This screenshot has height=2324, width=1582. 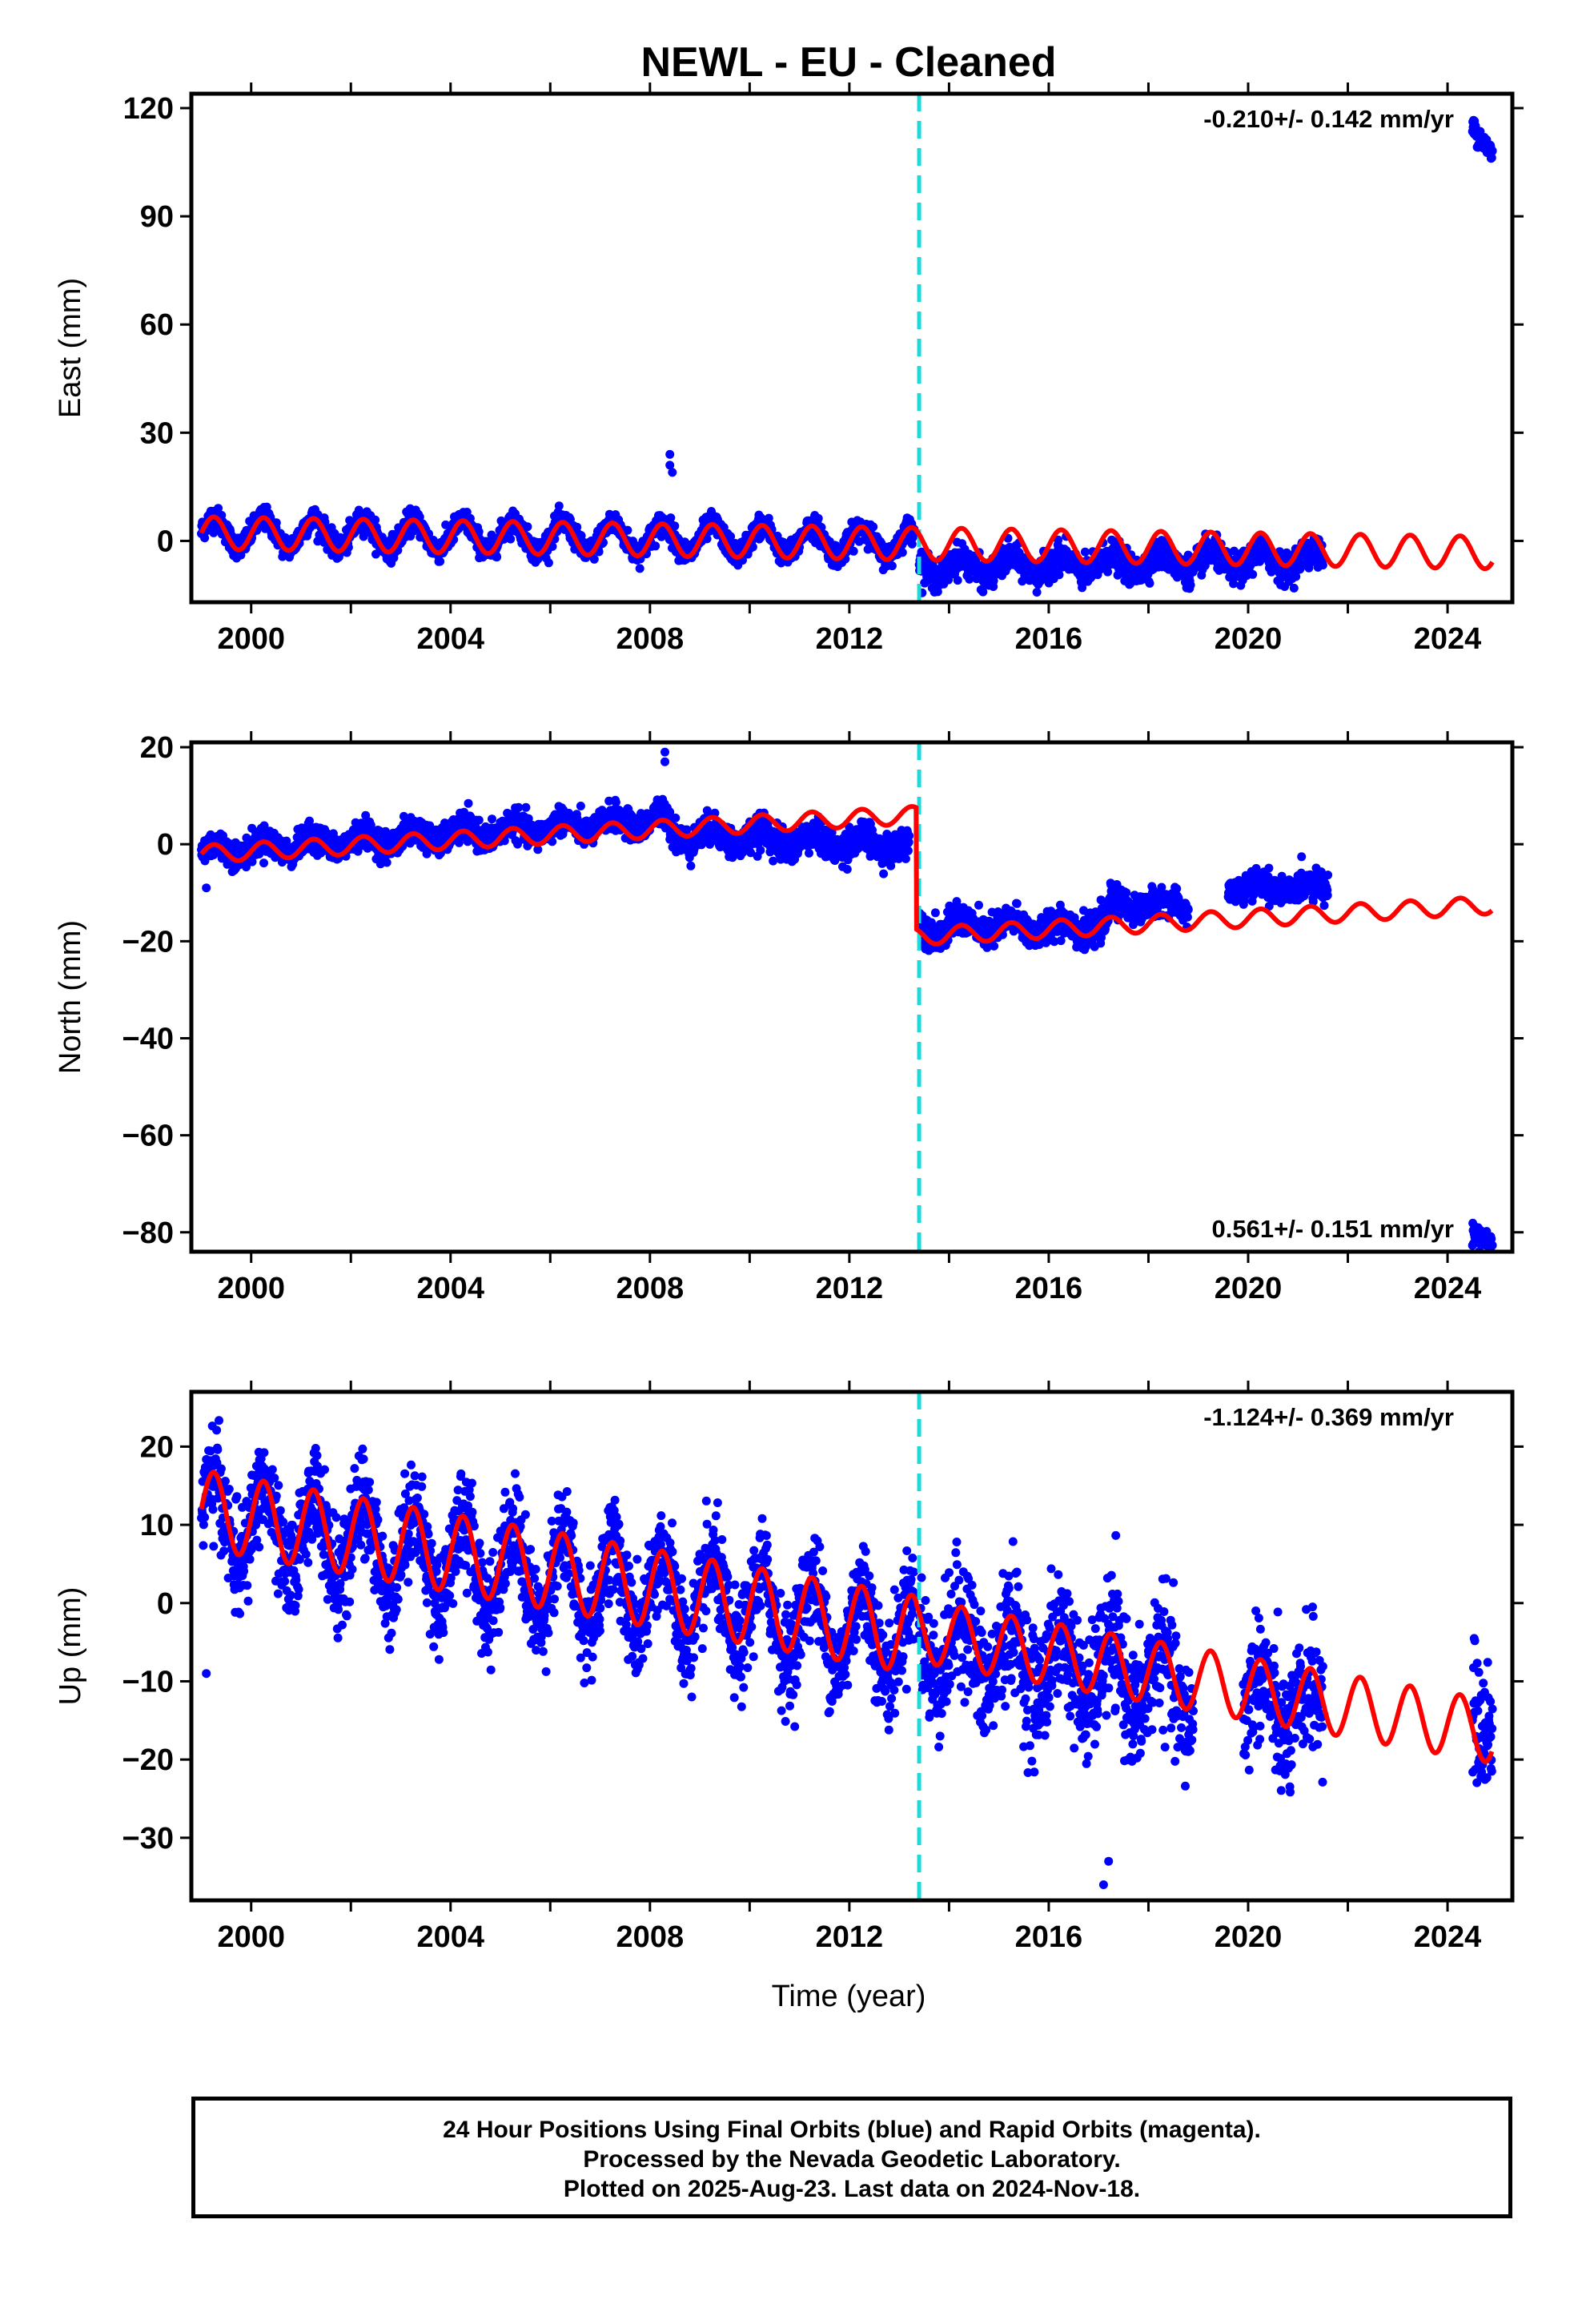 I want to click on y-tick-label: 120, so click(x=148, y=109).